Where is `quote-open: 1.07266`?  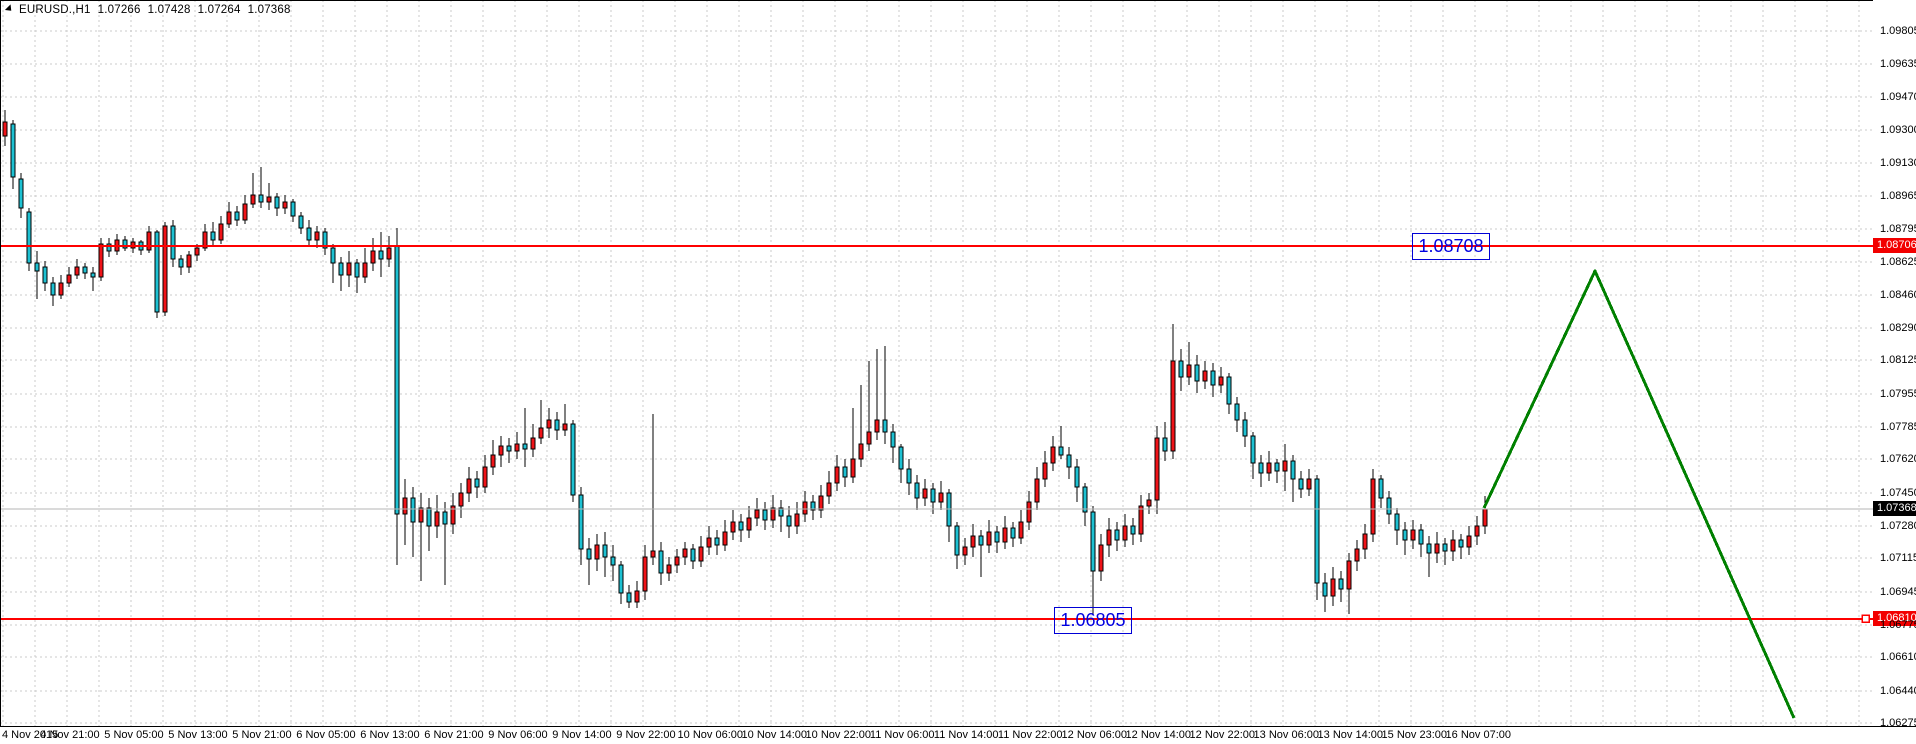
quote-open: 1.07266 is located at coordinates (119, 10).